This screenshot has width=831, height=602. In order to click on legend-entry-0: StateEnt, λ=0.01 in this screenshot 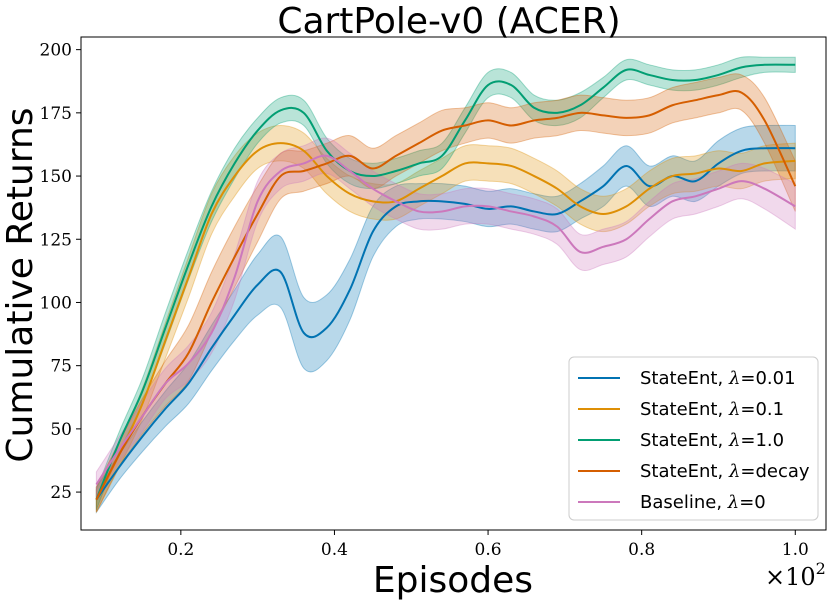, I will do `click(718, 378)`.